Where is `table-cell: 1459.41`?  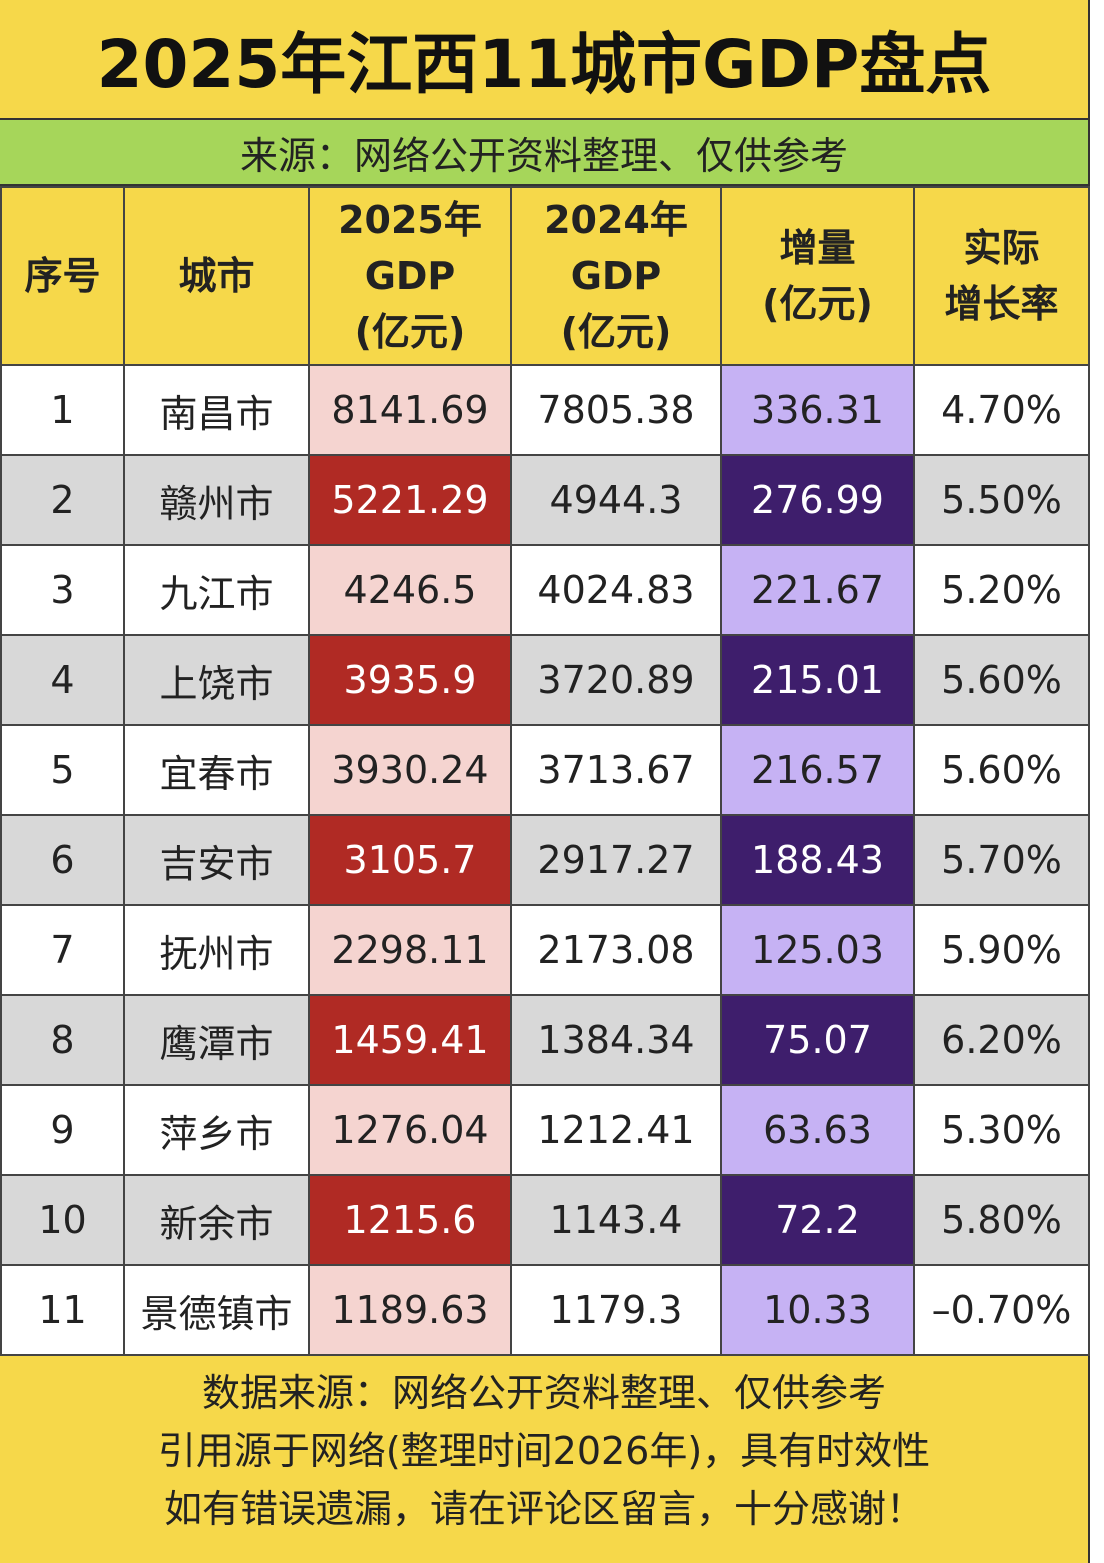 table-cell: 1459.41 is located at coordinates (410, 1040).